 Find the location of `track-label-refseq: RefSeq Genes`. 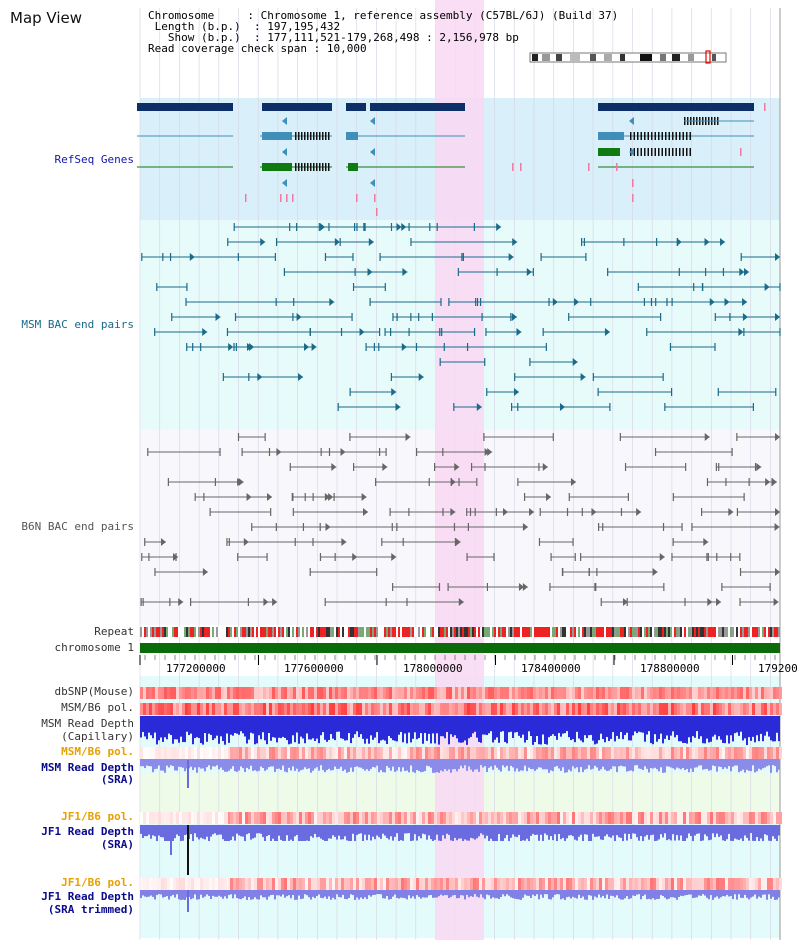

track-label-refseq: RefSeq Genes is located at coordinates (94, 159).